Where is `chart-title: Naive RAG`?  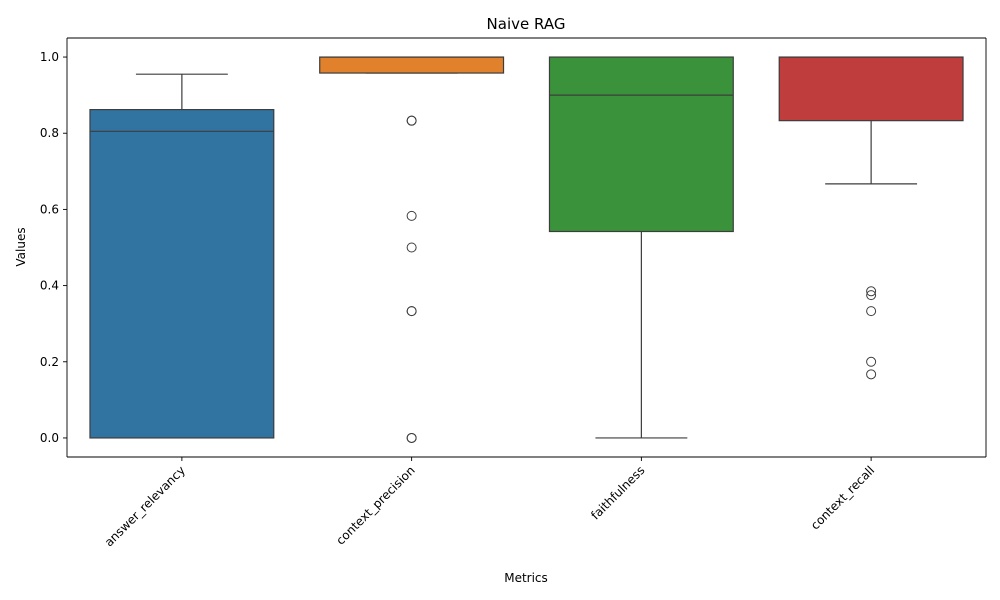
chart-title: Naive RAG is located at coordinates (526, 24).